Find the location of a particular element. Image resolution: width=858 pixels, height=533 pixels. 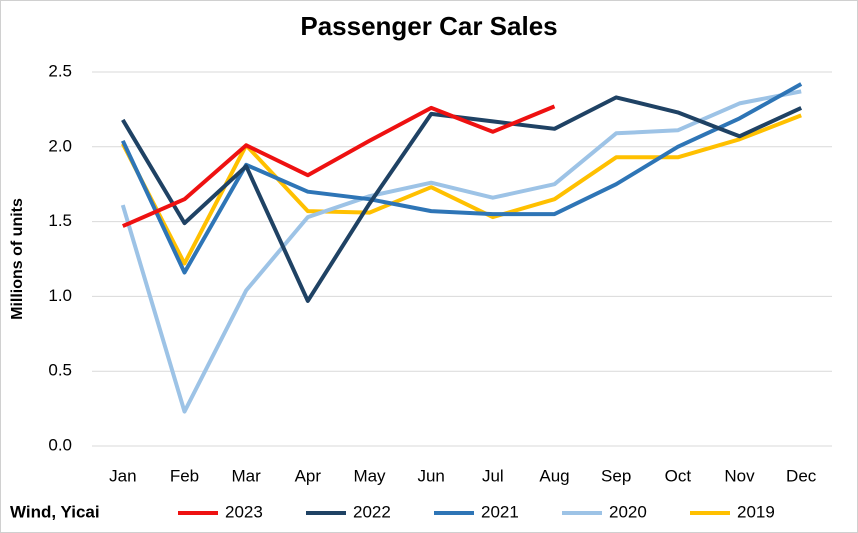

x-tick-label: Oct is located at coordinates (678, 475).